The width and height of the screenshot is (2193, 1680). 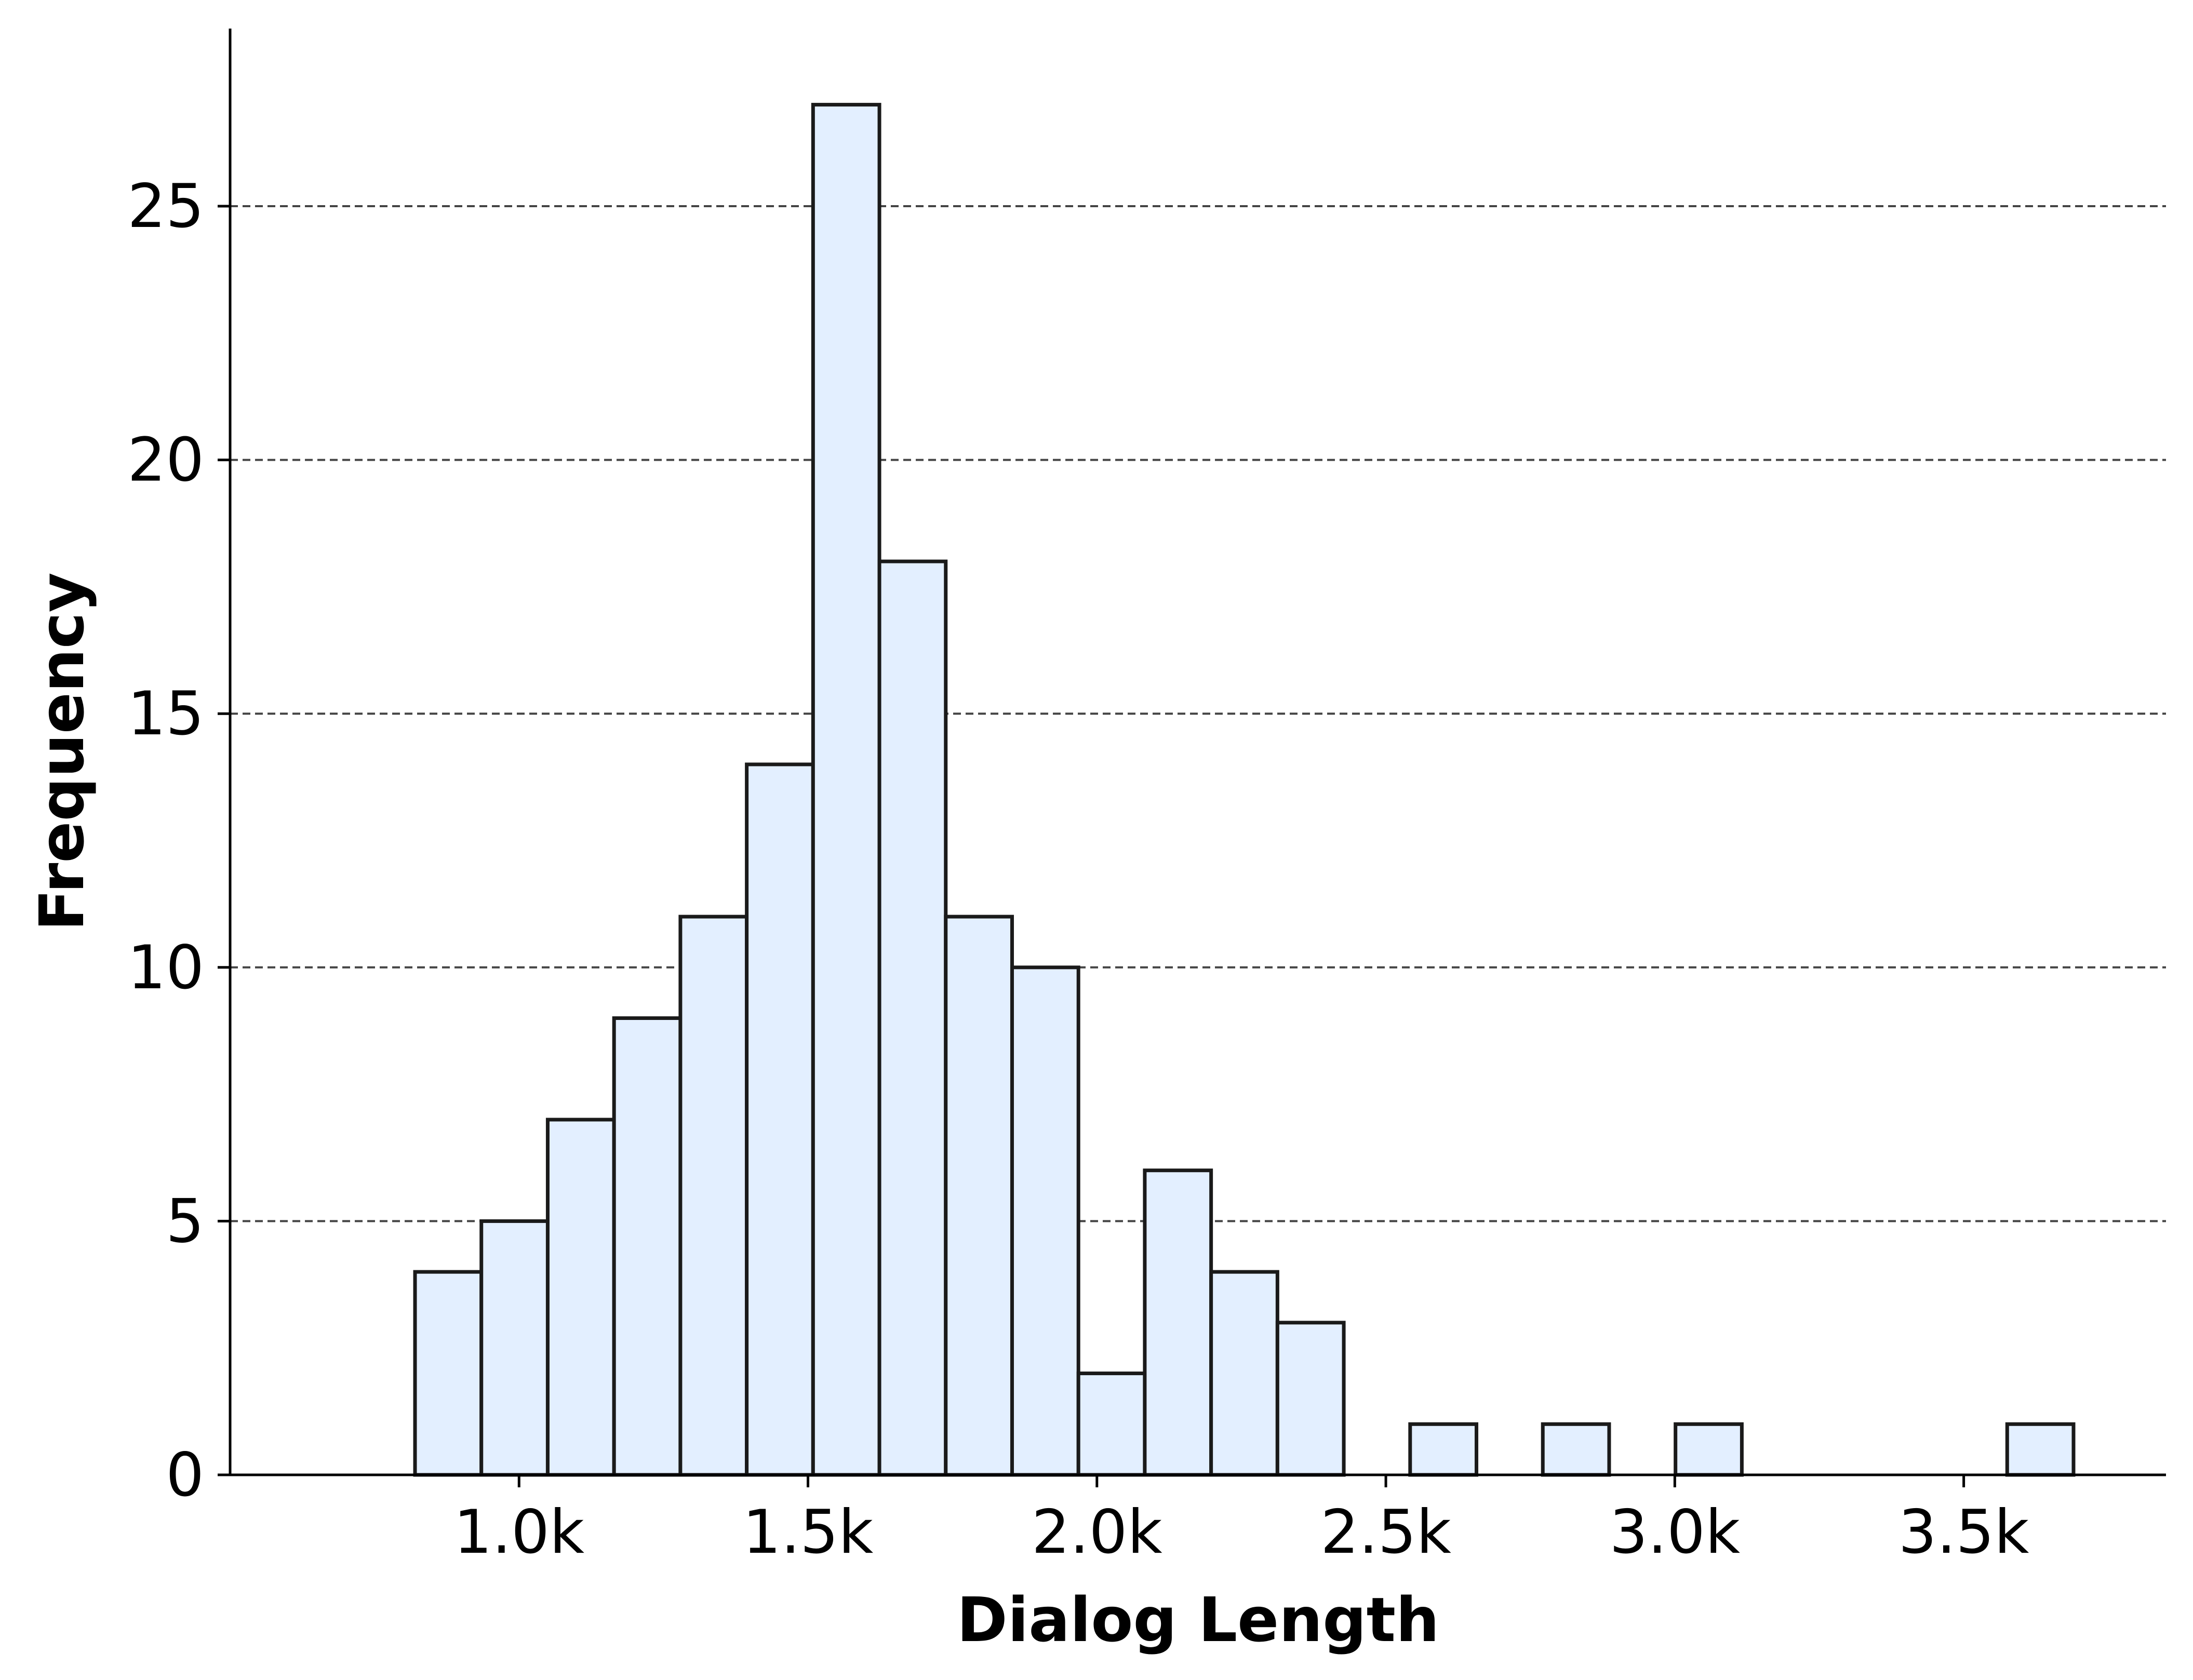 What do you see at coordinates (1963, 1532) in the screenshot?
I see `x-tick-label: 3.5k` at bounding box center [1963, 1532].